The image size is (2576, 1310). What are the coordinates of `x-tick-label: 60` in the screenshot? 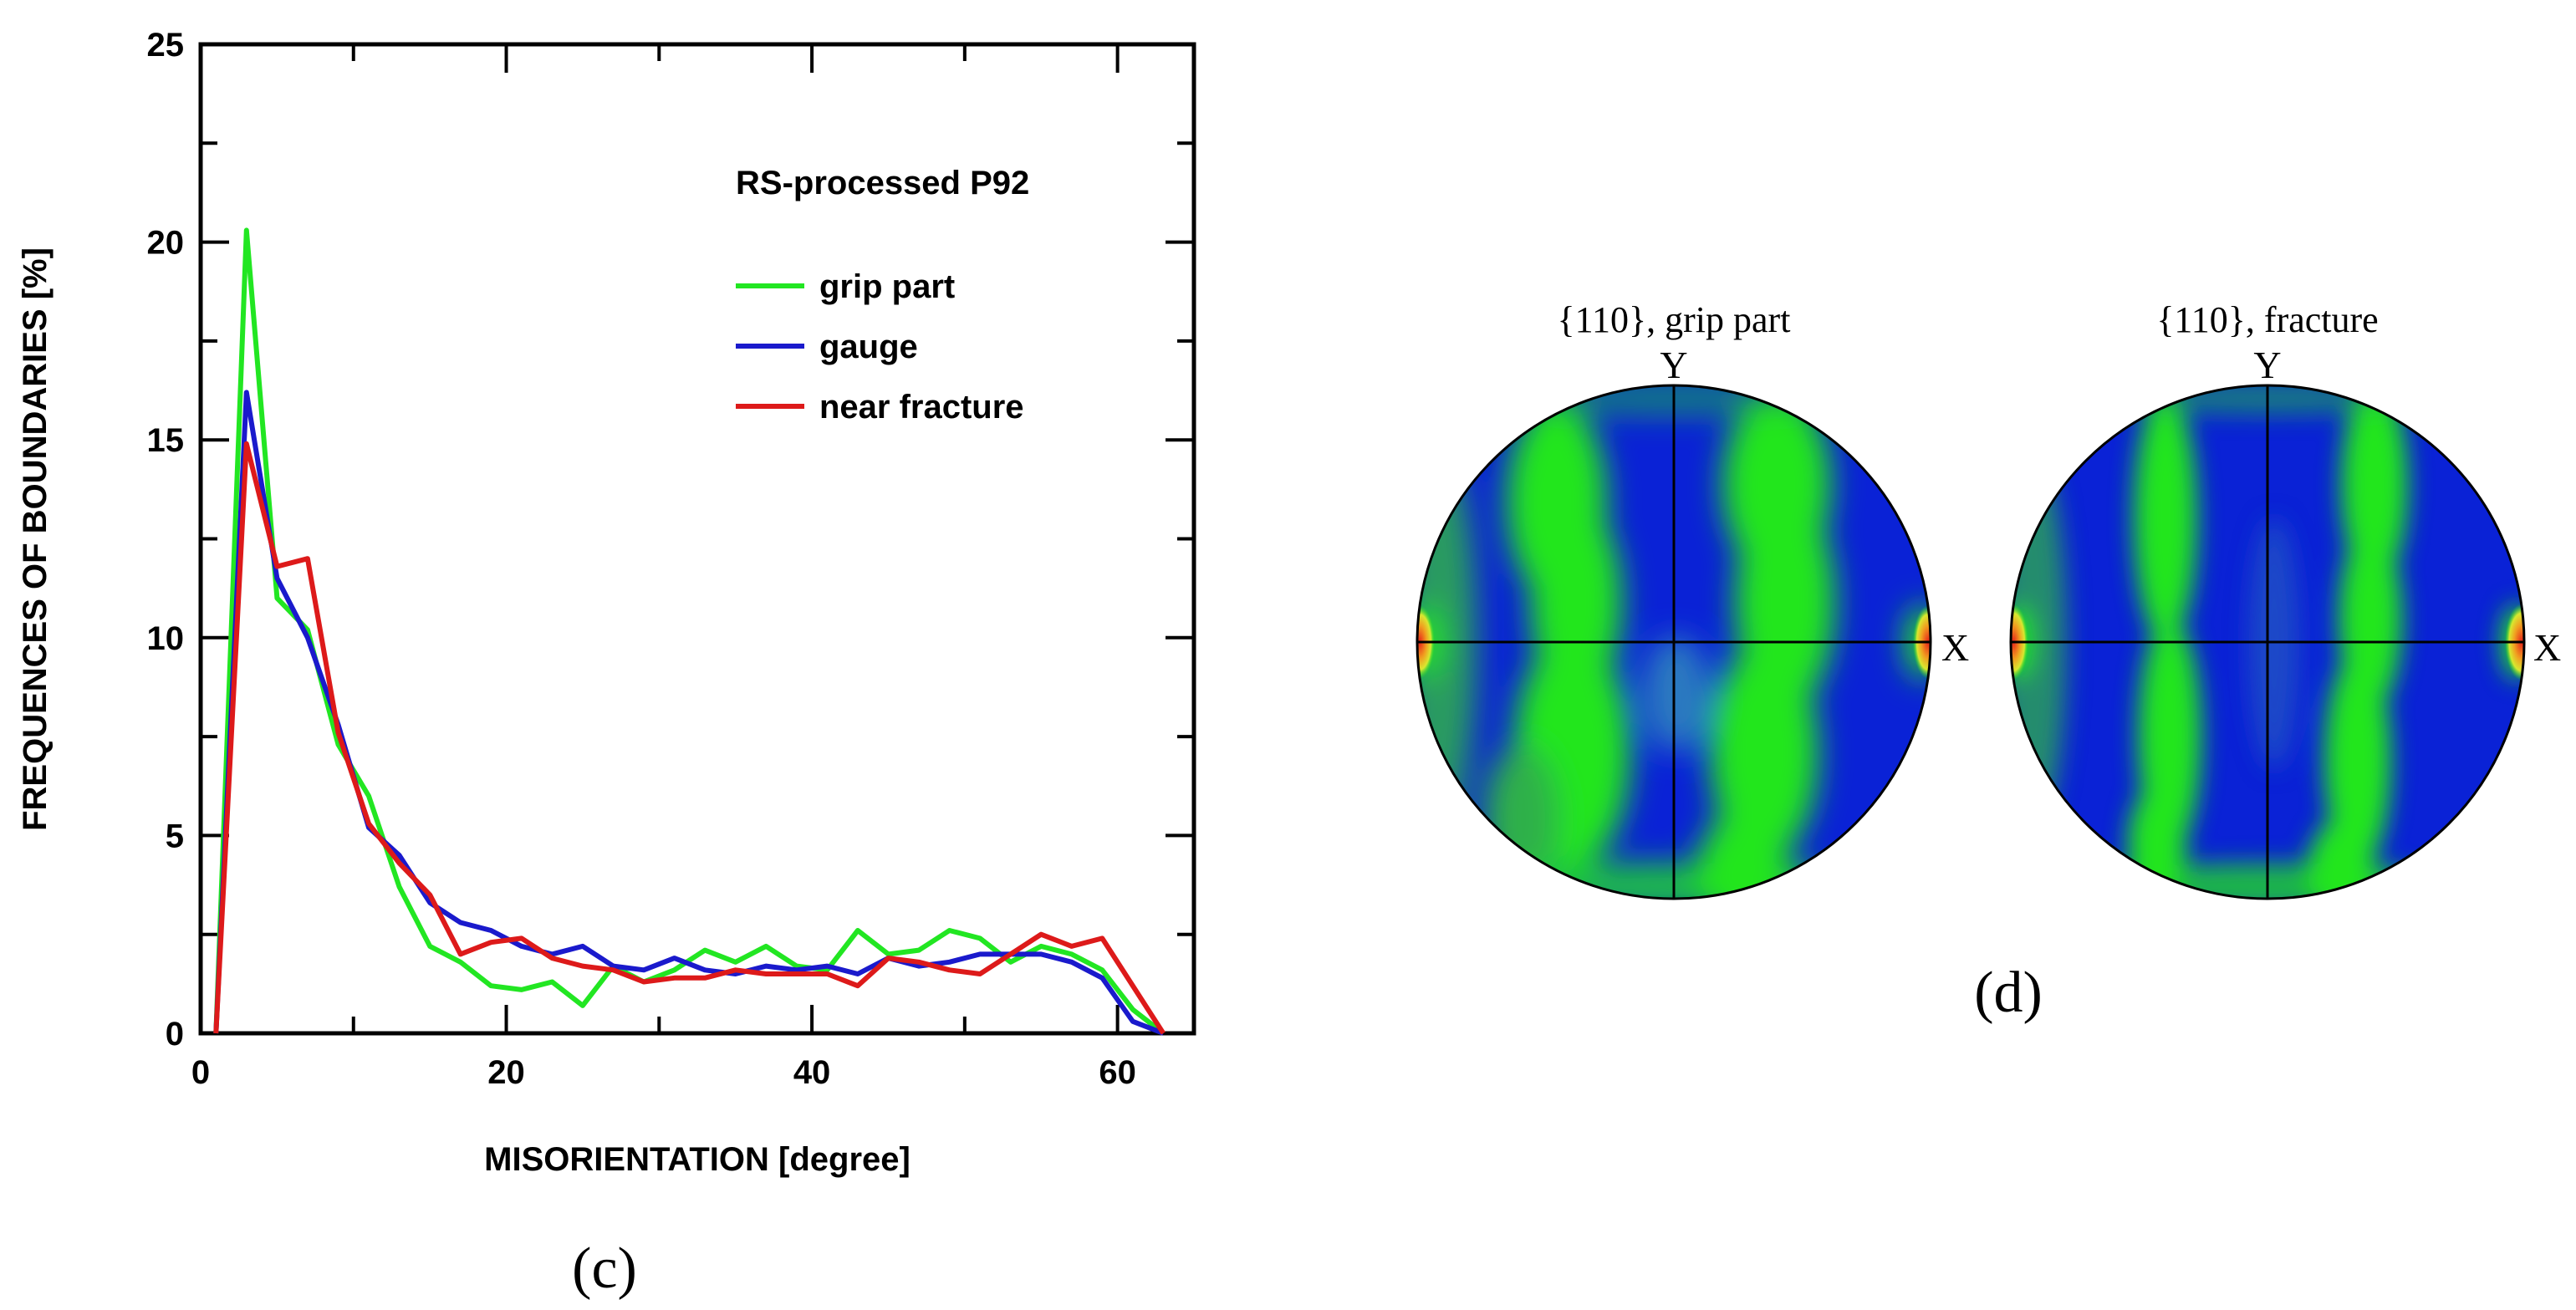 It's located at (1117, 1072).